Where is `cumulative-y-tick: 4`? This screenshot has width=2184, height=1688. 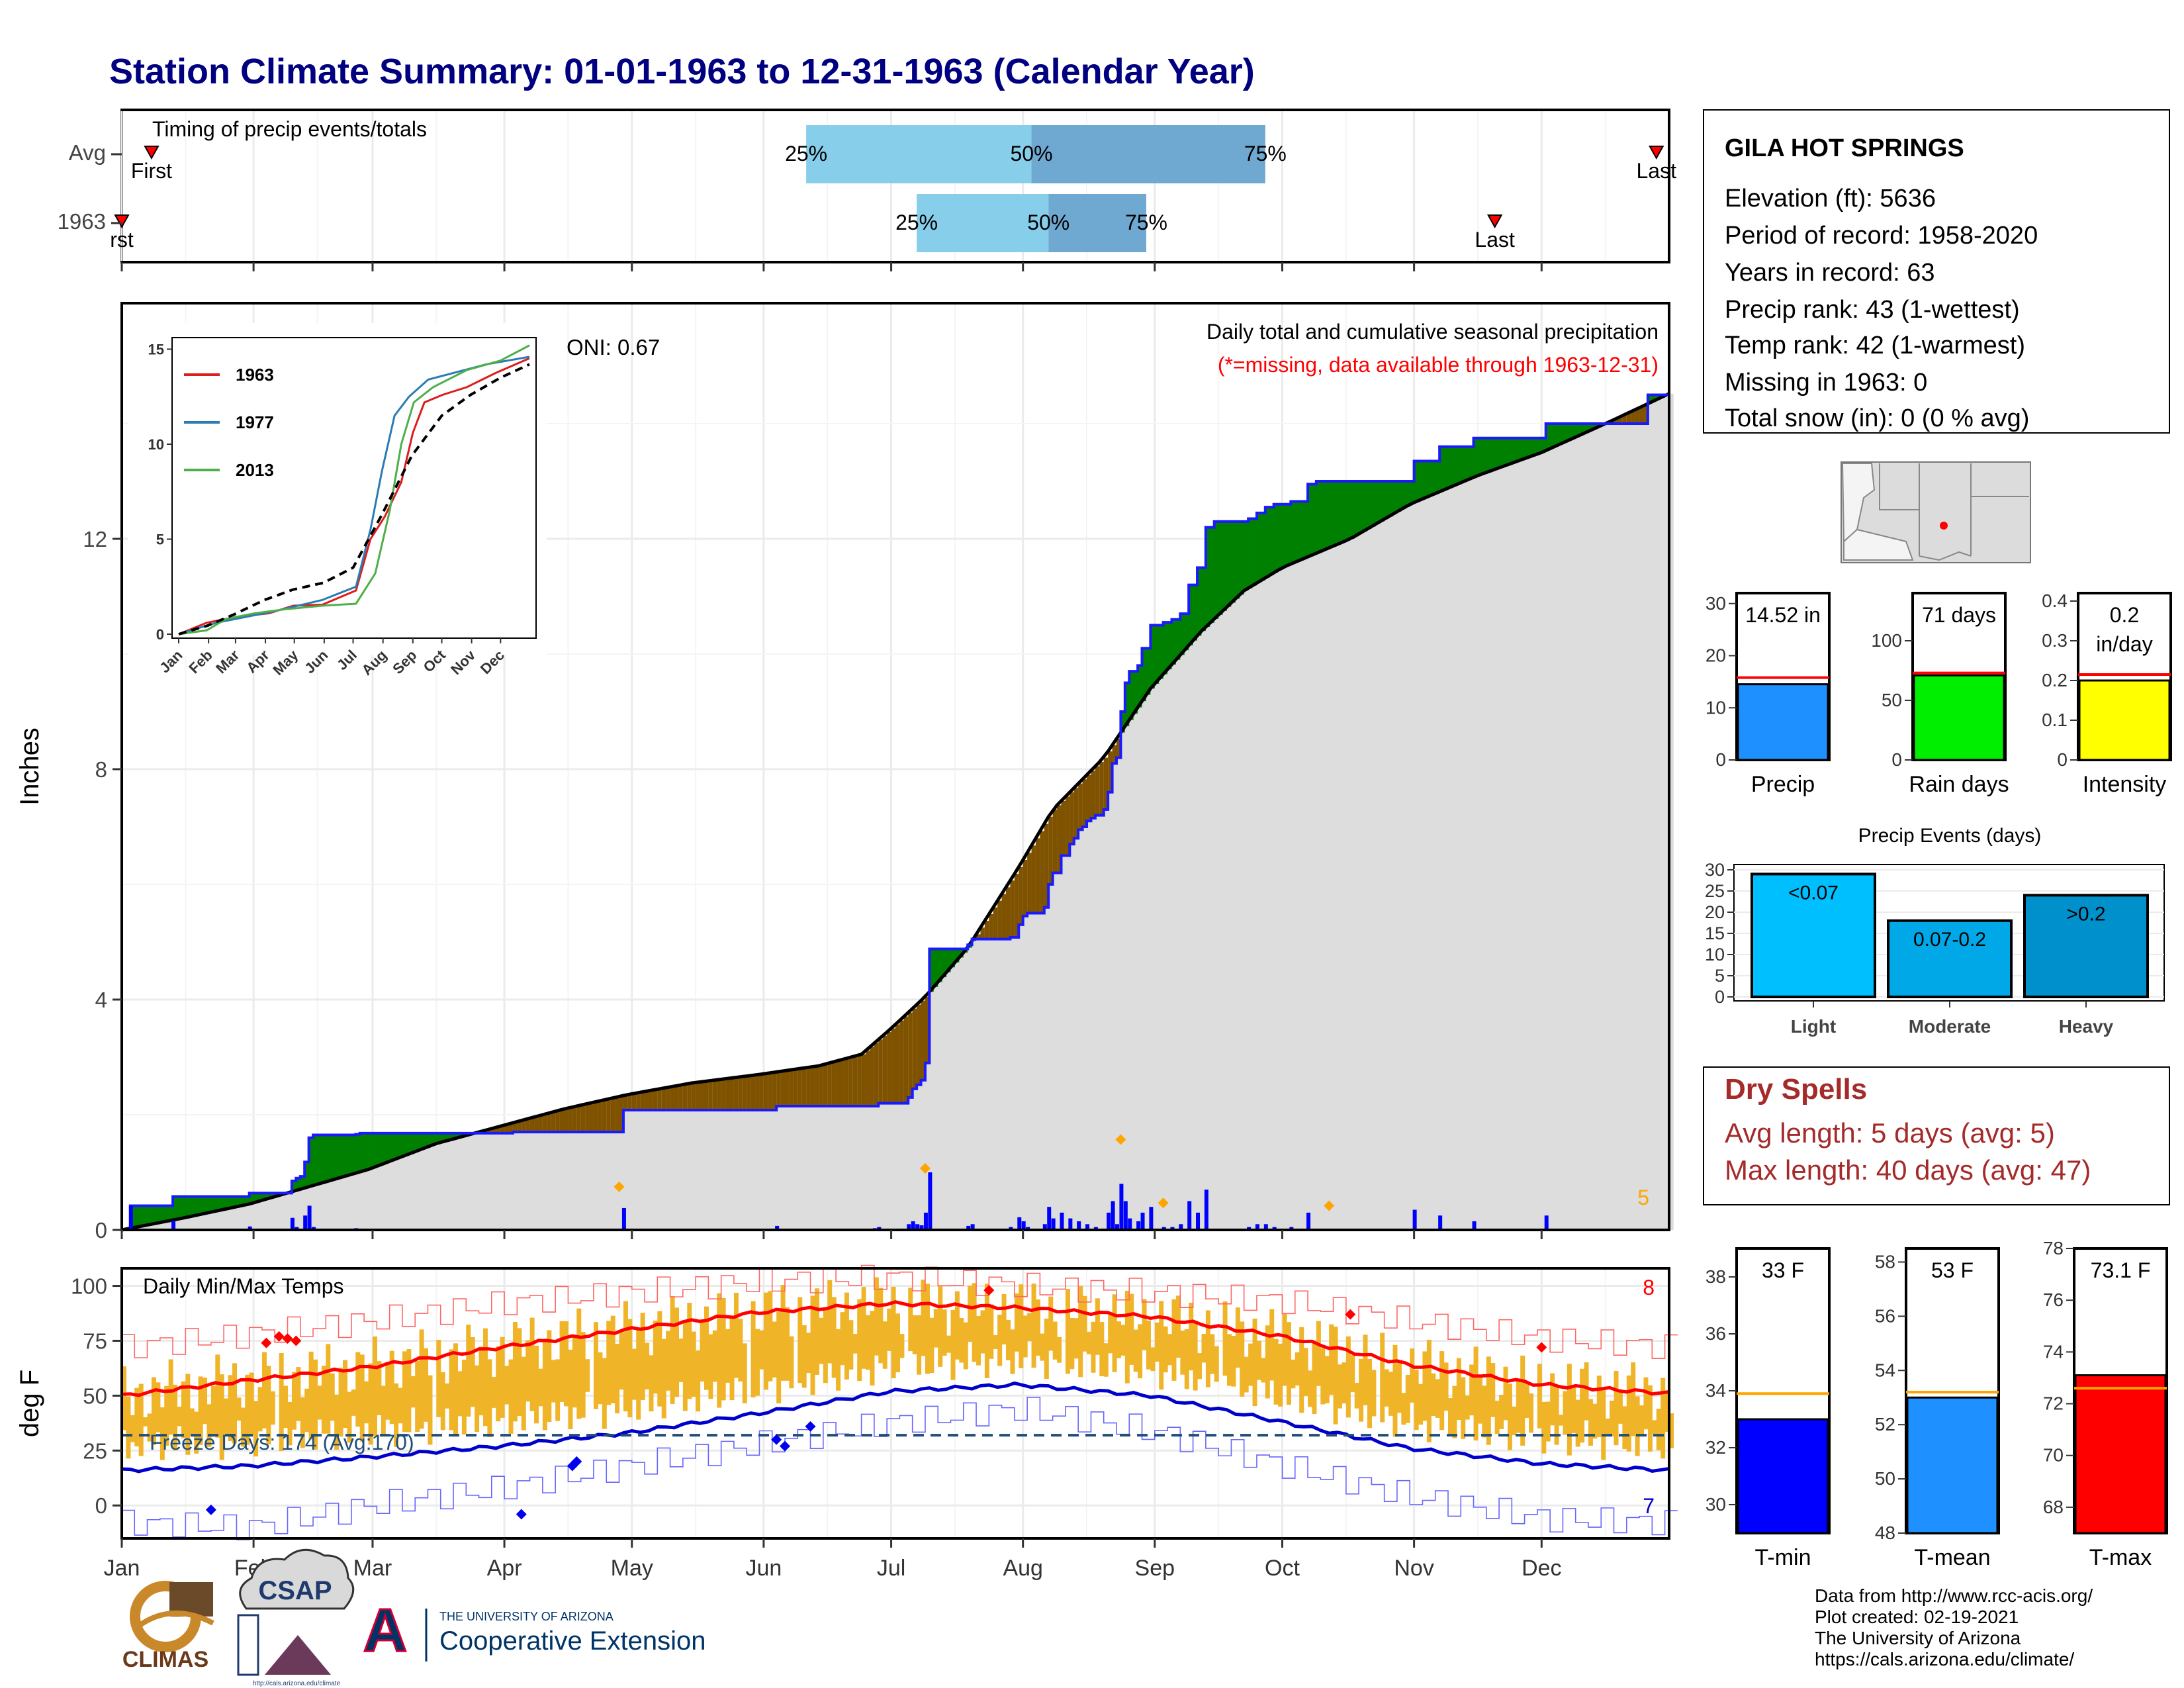 cumulative-y-tick: 4 is located at coordinates (101, 1000).